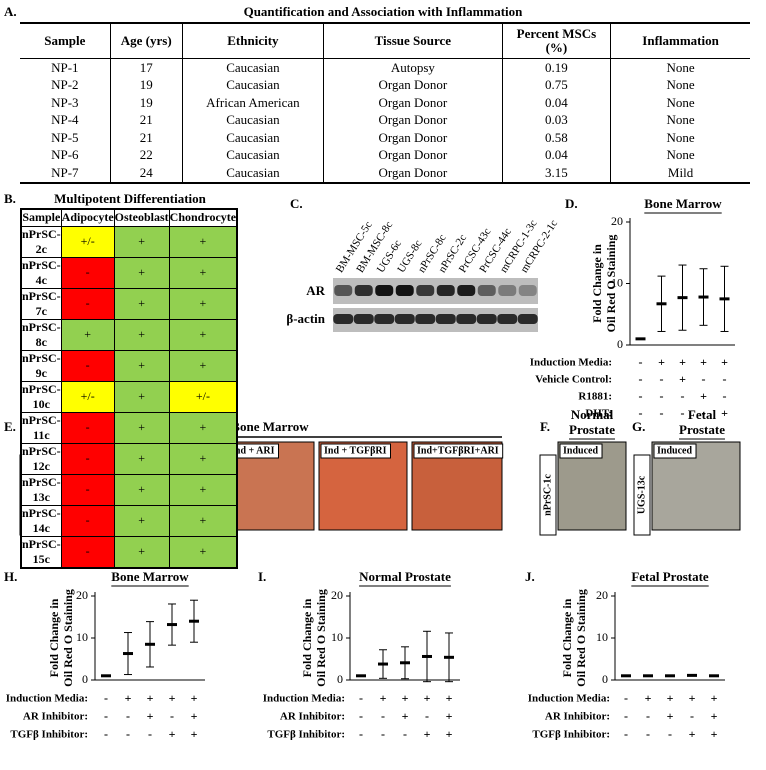 The height and width of the screenshot is (770, 766). What do you see at coordinates (530, 576) in the screenshot?
I see `label: J.` at bounding box center [530, 576].